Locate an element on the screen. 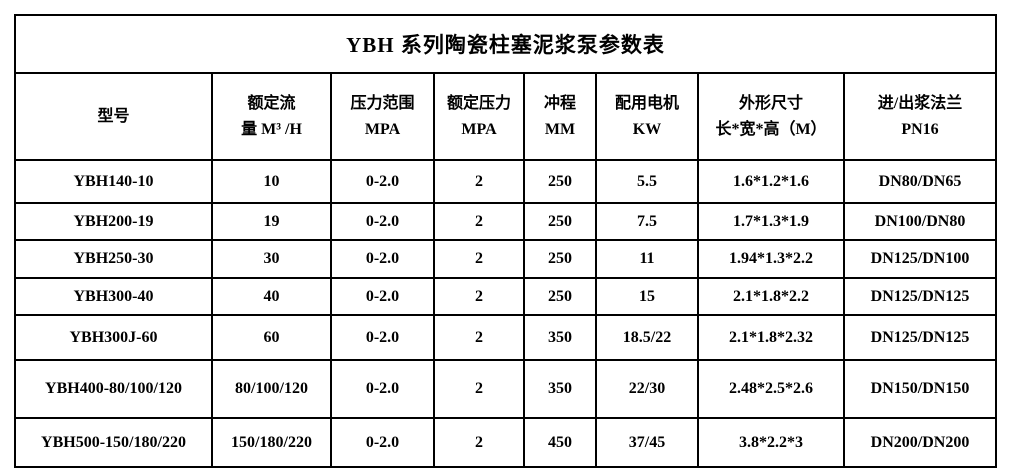 Image resolution: width=1011 pixels, height=476 pixels. title-row: YBH 系列陶瓷柱塞泥浆泵参数表 is located at coordinates (505, 44).